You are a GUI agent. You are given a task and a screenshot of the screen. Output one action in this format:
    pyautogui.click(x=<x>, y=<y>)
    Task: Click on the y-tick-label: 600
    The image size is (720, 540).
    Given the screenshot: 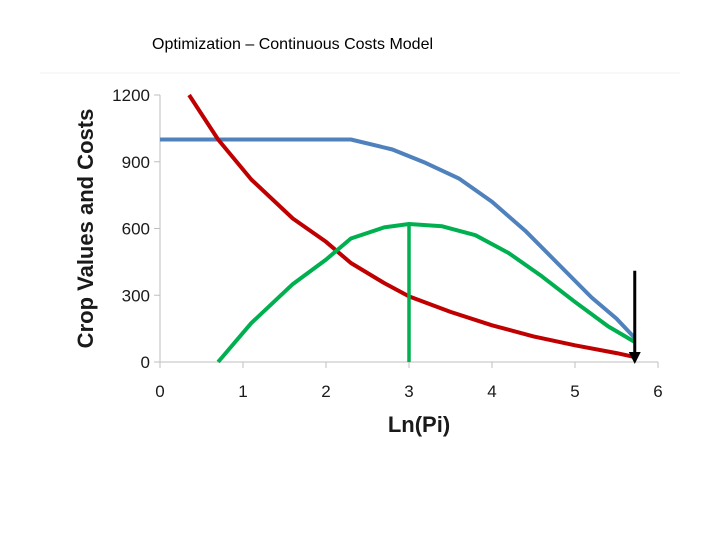 What is the action you would take?
    pyautogui.click(x=136, y=229)
    